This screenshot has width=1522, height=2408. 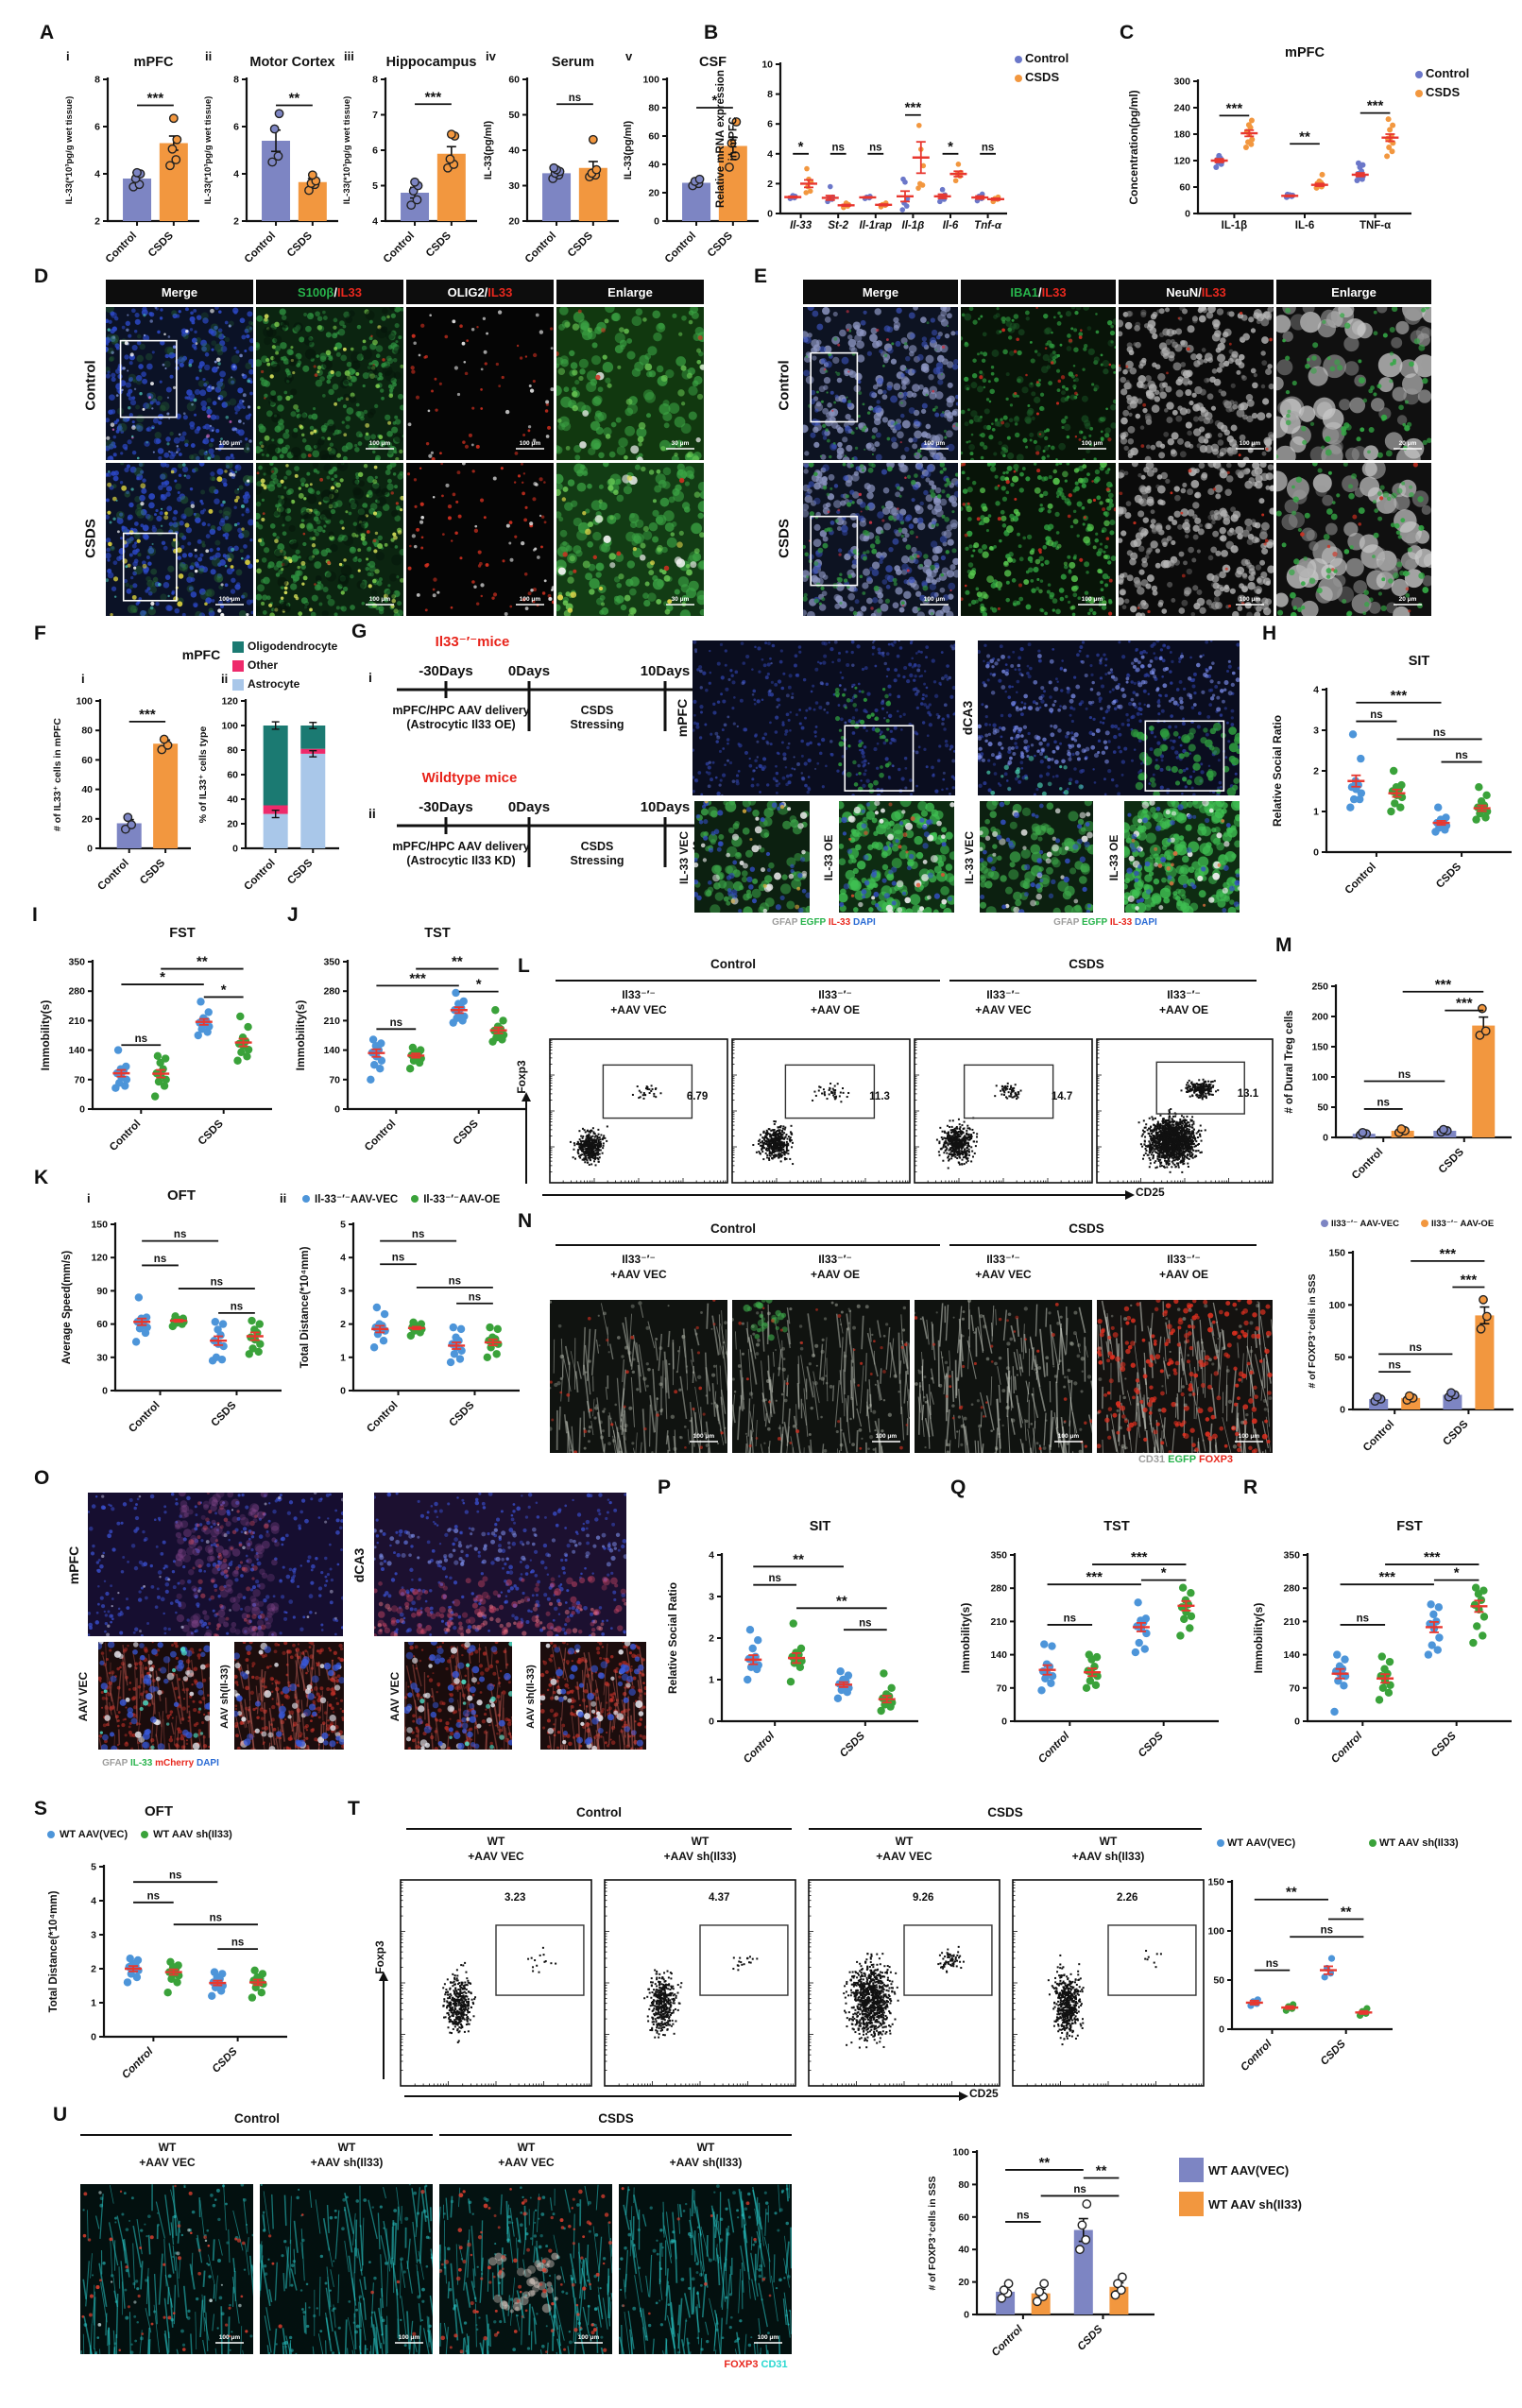 I want to click on svg-text: # of IL33⁺ cells in mPFC, so click(x=57, y=774).